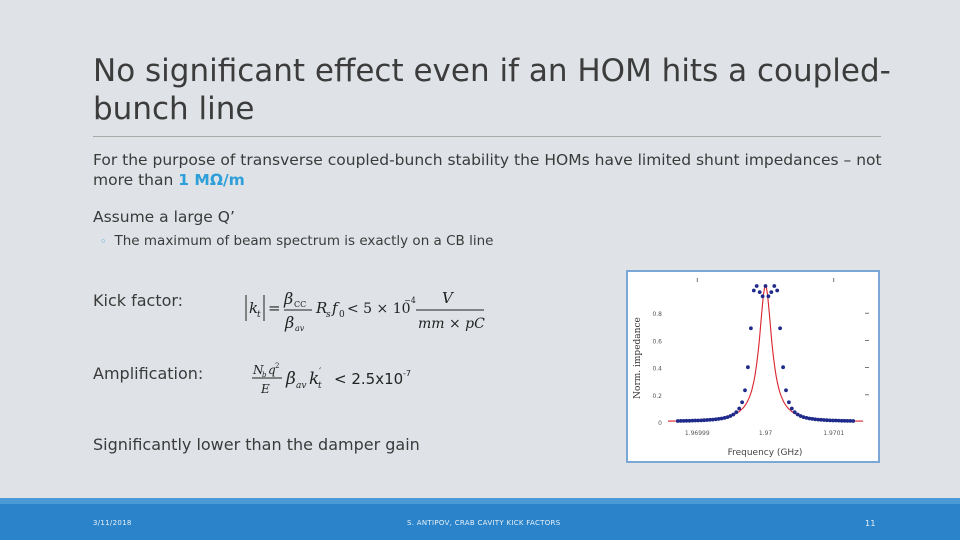 This screenshot has width=960, height=540. I want to click on svg-text: R, so click(321, 308).